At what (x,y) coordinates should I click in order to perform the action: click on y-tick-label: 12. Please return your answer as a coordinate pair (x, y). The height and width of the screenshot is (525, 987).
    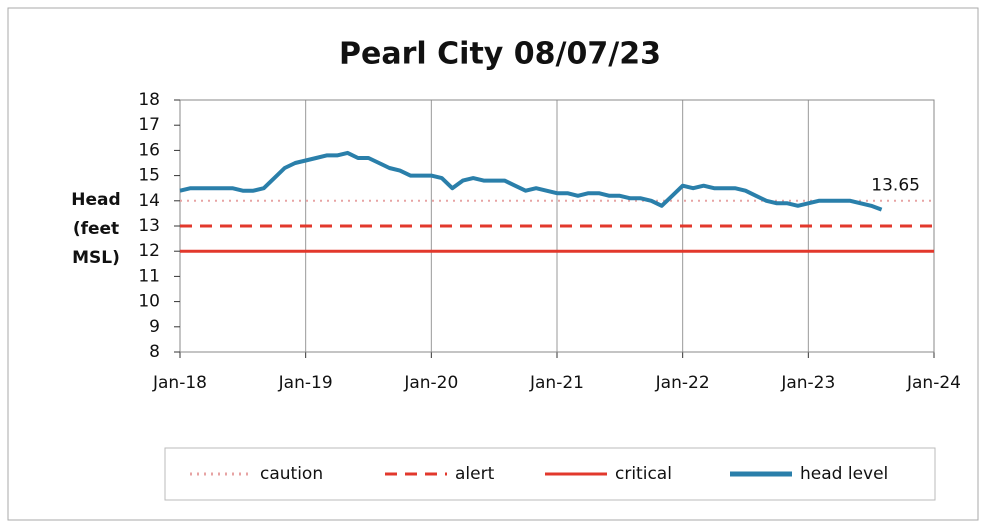
    Looking at the image, I should click on (149, 251).